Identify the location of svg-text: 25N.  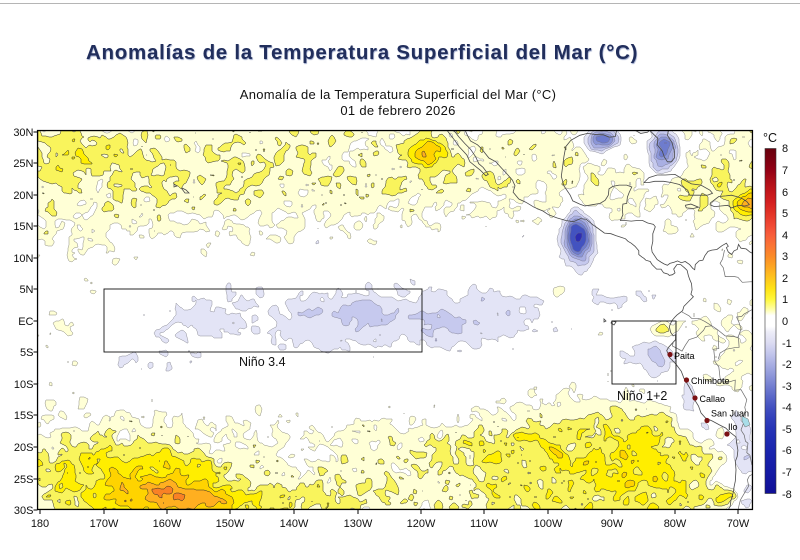
(23, 164).